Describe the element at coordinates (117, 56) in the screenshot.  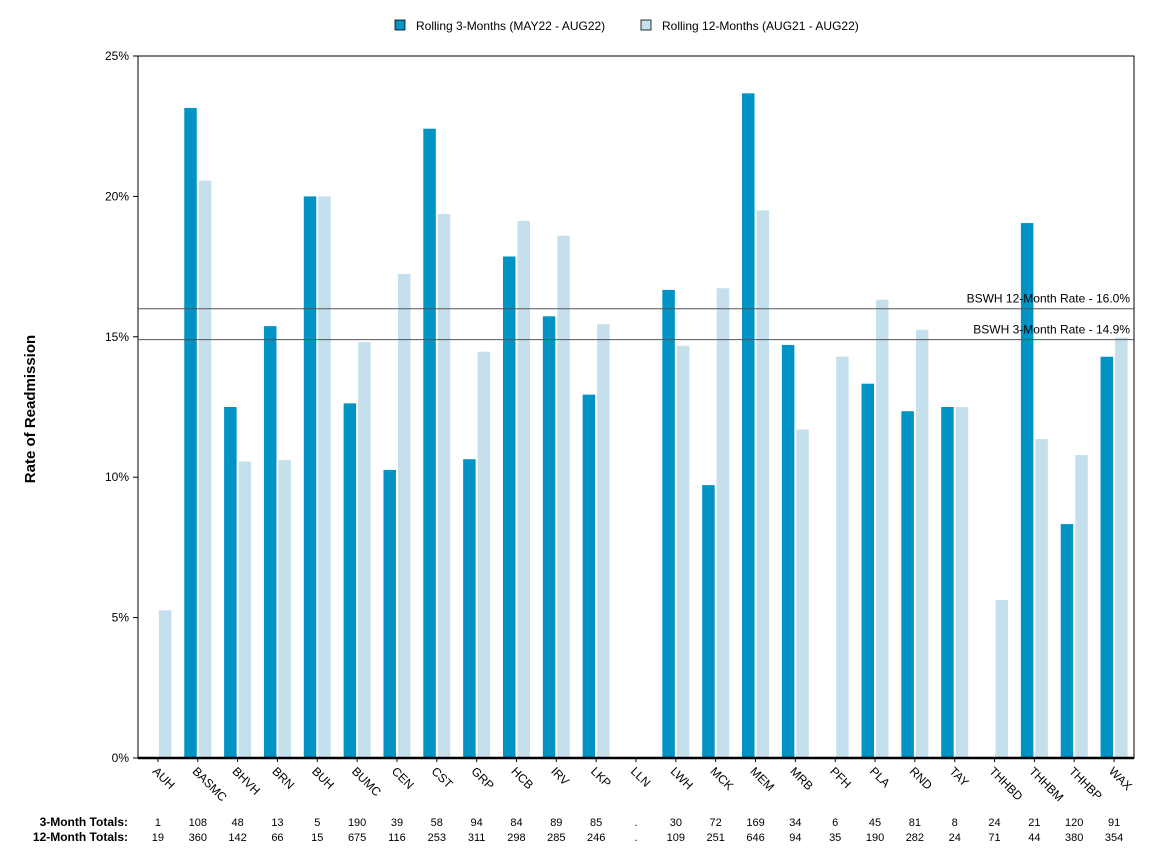
I see `y-tick-label: 25%` at that location.